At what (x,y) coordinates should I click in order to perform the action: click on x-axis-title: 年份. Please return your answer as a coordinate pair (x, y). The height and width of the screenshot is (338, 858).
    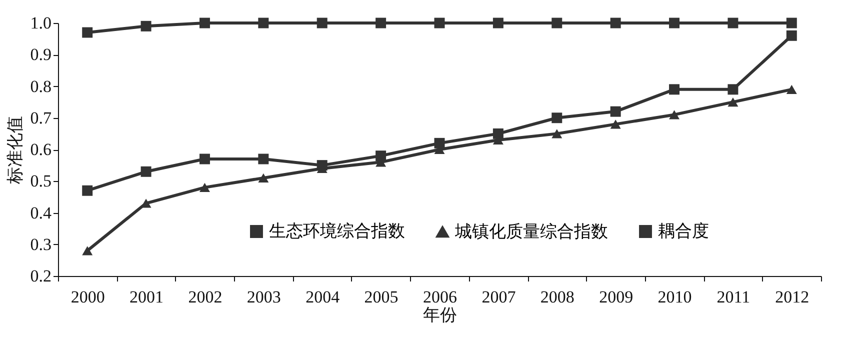
    Looking at the image, I should click on (440, 315).